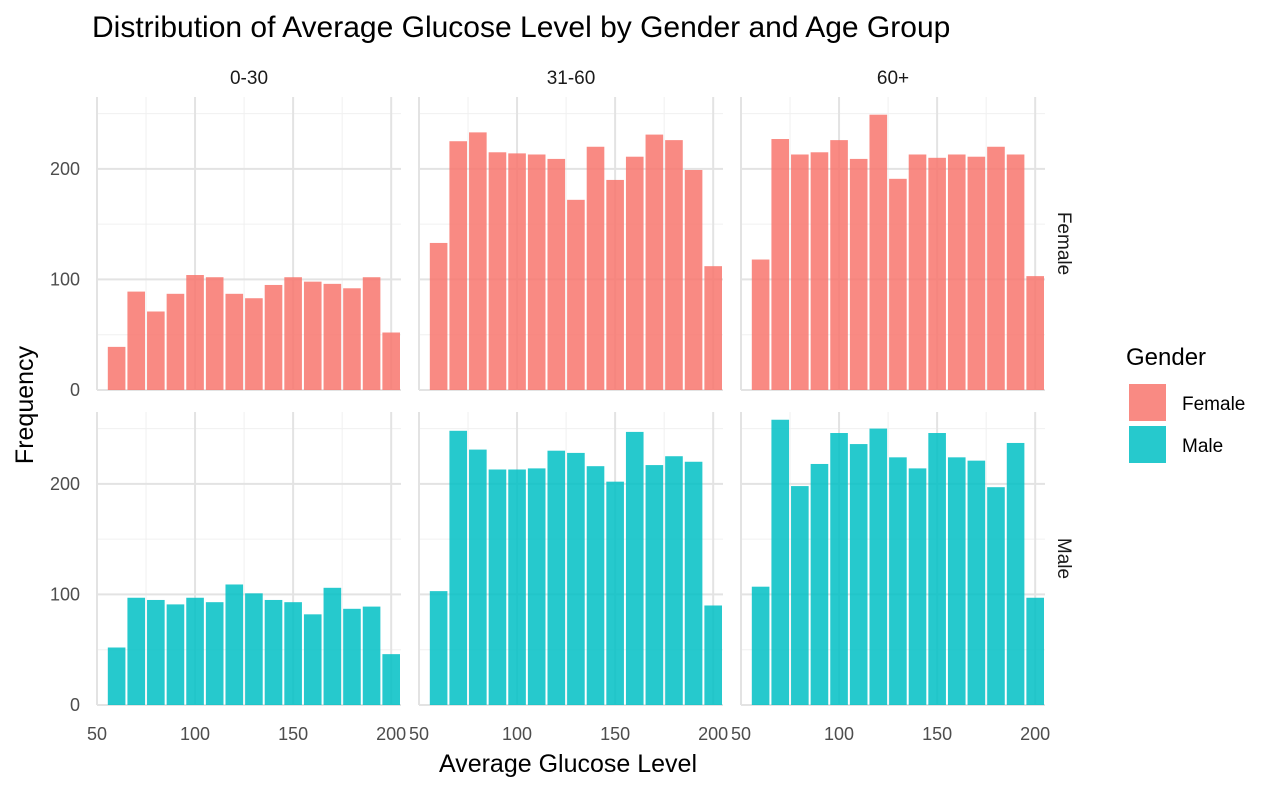  Describe the element at coordinates (249, 78) in the screenshot. I see `facet-column-label: 0-30` at that location.